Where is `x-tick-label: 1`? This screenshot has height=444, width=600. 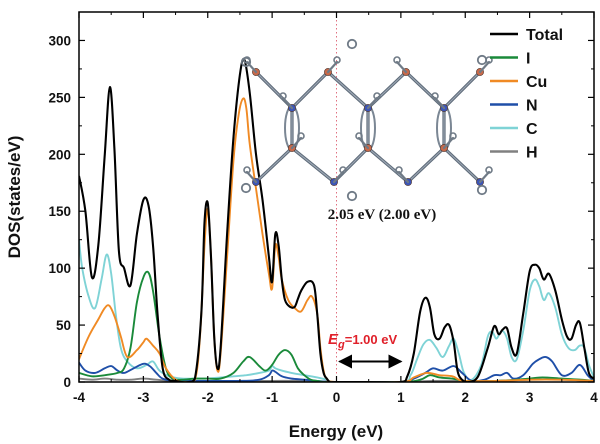
x-tick-label: 1 is located at coordinates (401, 397).